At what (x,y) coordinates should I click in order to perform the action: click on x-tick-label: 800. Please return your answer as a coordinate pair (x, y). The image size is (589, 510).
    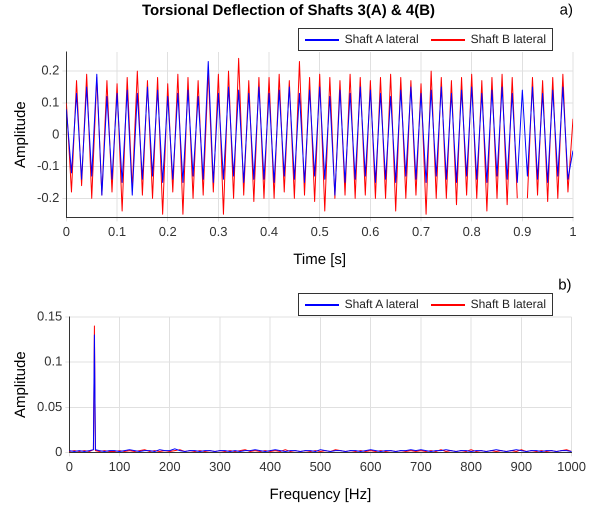
    Looking at the image, I should click on (471, 466).